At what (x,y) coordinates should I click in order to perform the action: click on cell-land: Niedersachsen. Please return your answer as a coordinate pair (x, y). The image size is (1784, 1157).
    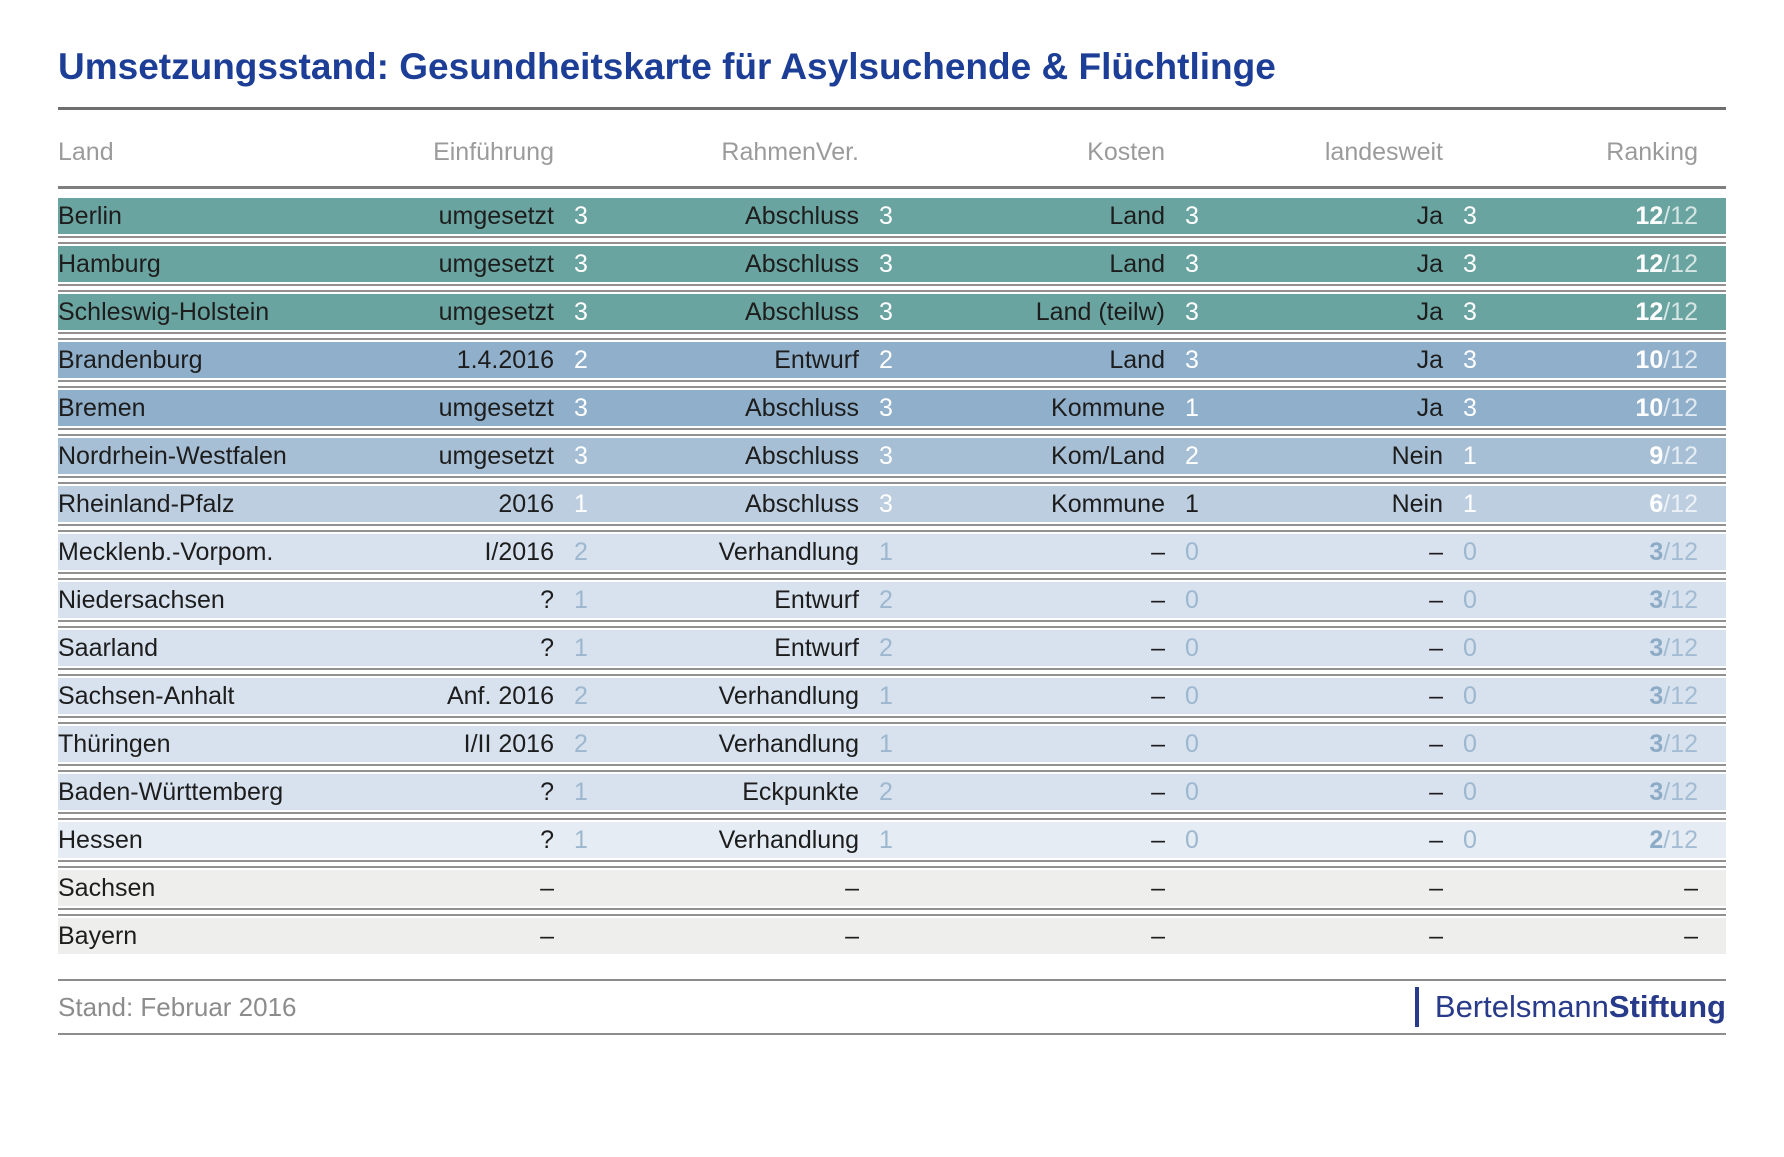
    Looking at the image, I should click on (141, 599).